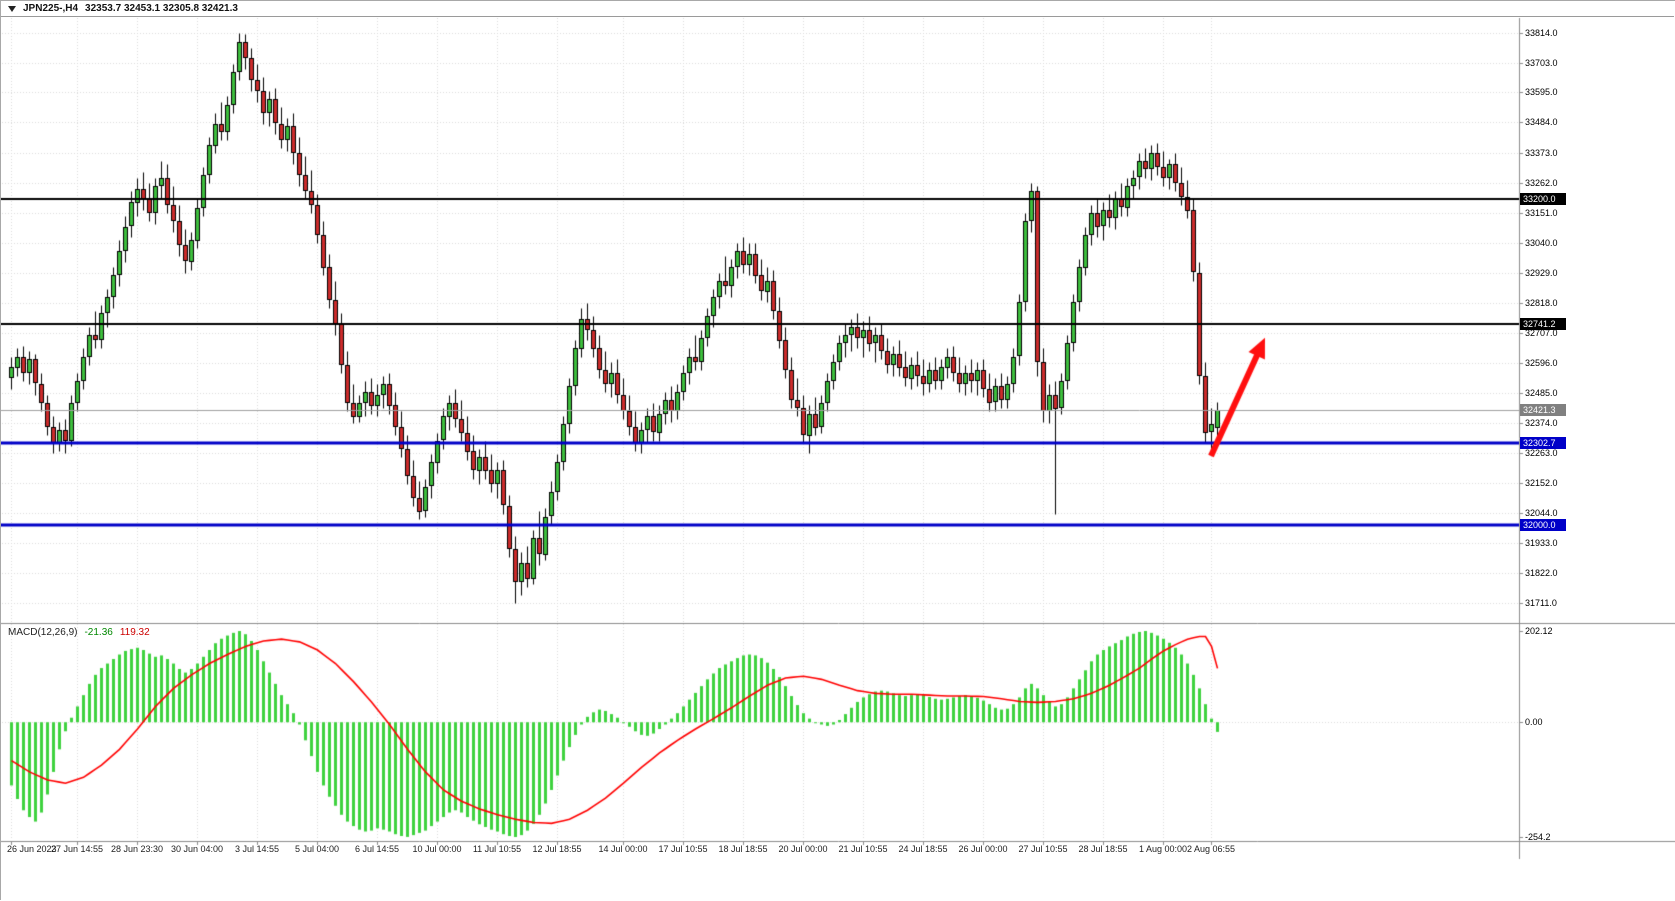 This screenshot has width=1675, height=901. What do you see at coordinates (437, 849) in the screenshot?
I see `time-axis-label: 10 Jul 00:00` at bounding box center [437, 849].